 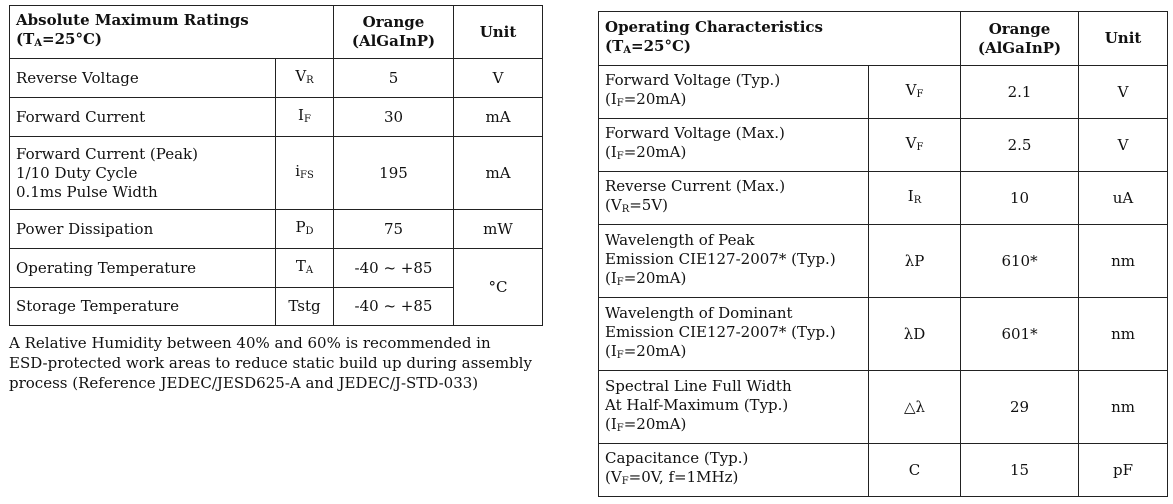 What do you see at coordinates (393, 229) in the screenshot?
I see `value-cell: 75` at bounding box center [393, 229].